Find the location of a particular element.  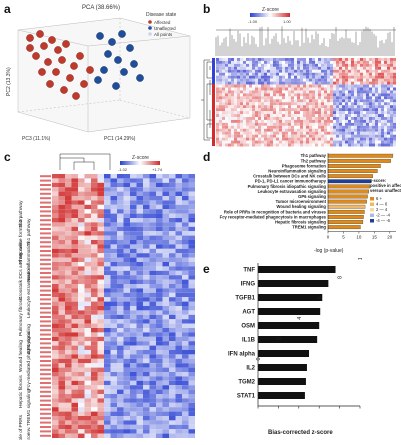

pca-point-affected is located at coordinates (64, 90).